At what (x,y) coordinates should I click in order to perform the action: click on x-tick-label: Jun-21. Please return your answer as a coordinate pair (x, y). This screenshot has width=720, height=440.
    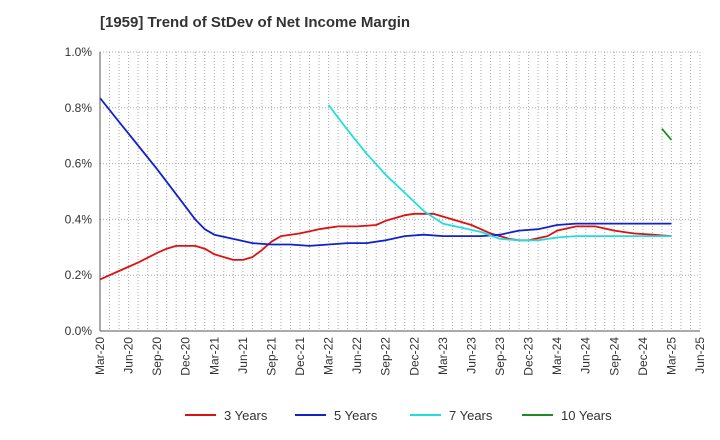
    Looking at the image, I should click on (243, 355).